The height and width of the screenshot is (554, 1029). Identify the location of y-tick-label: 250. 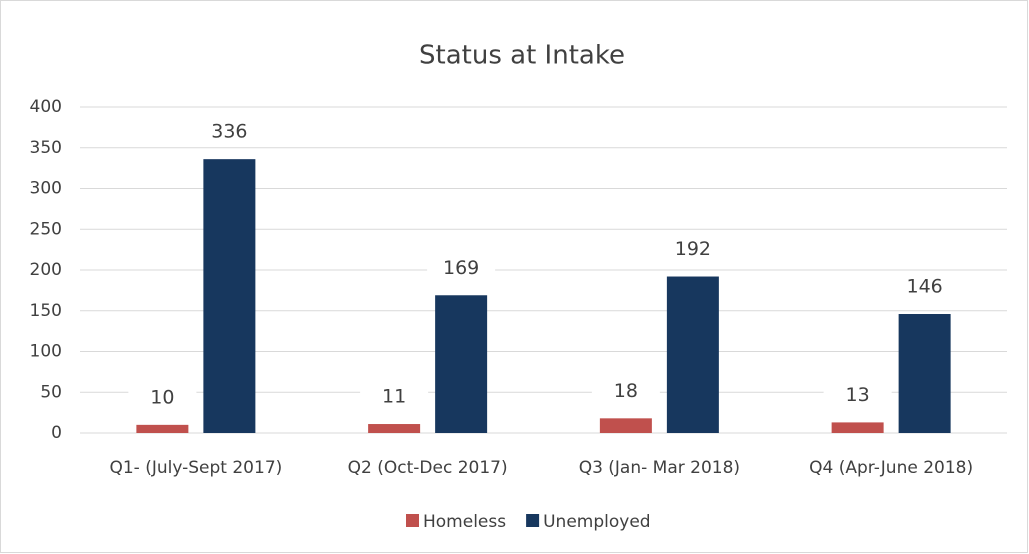
(46, 229).